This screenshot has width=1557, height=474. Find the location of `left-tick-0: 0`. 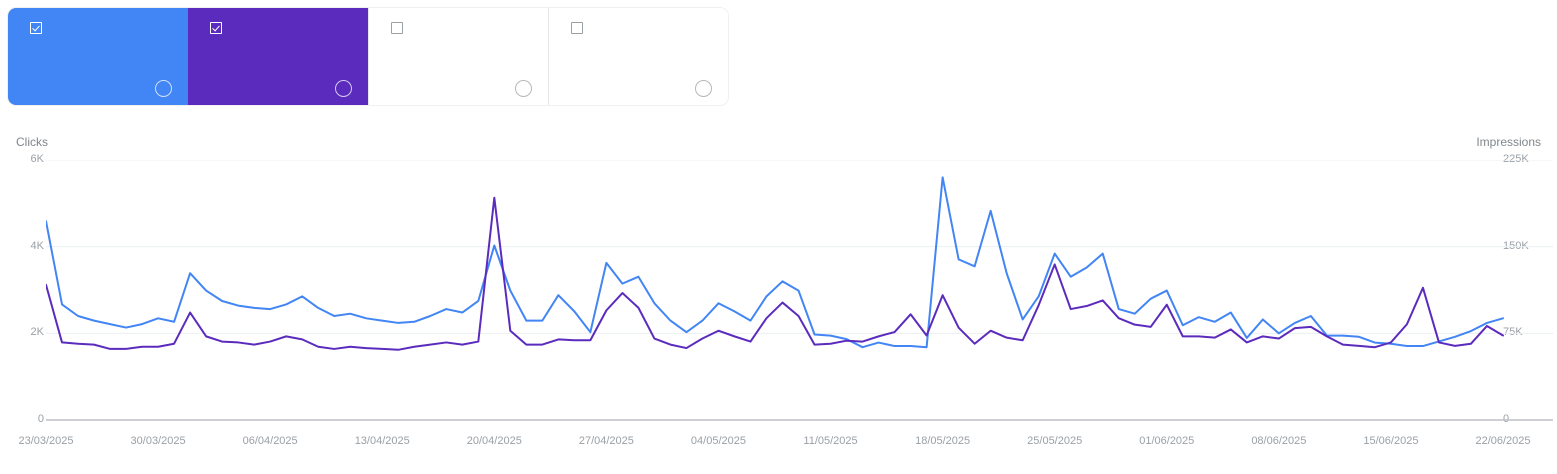

left-tick-0: 0 is located at coordinates (40, 419).